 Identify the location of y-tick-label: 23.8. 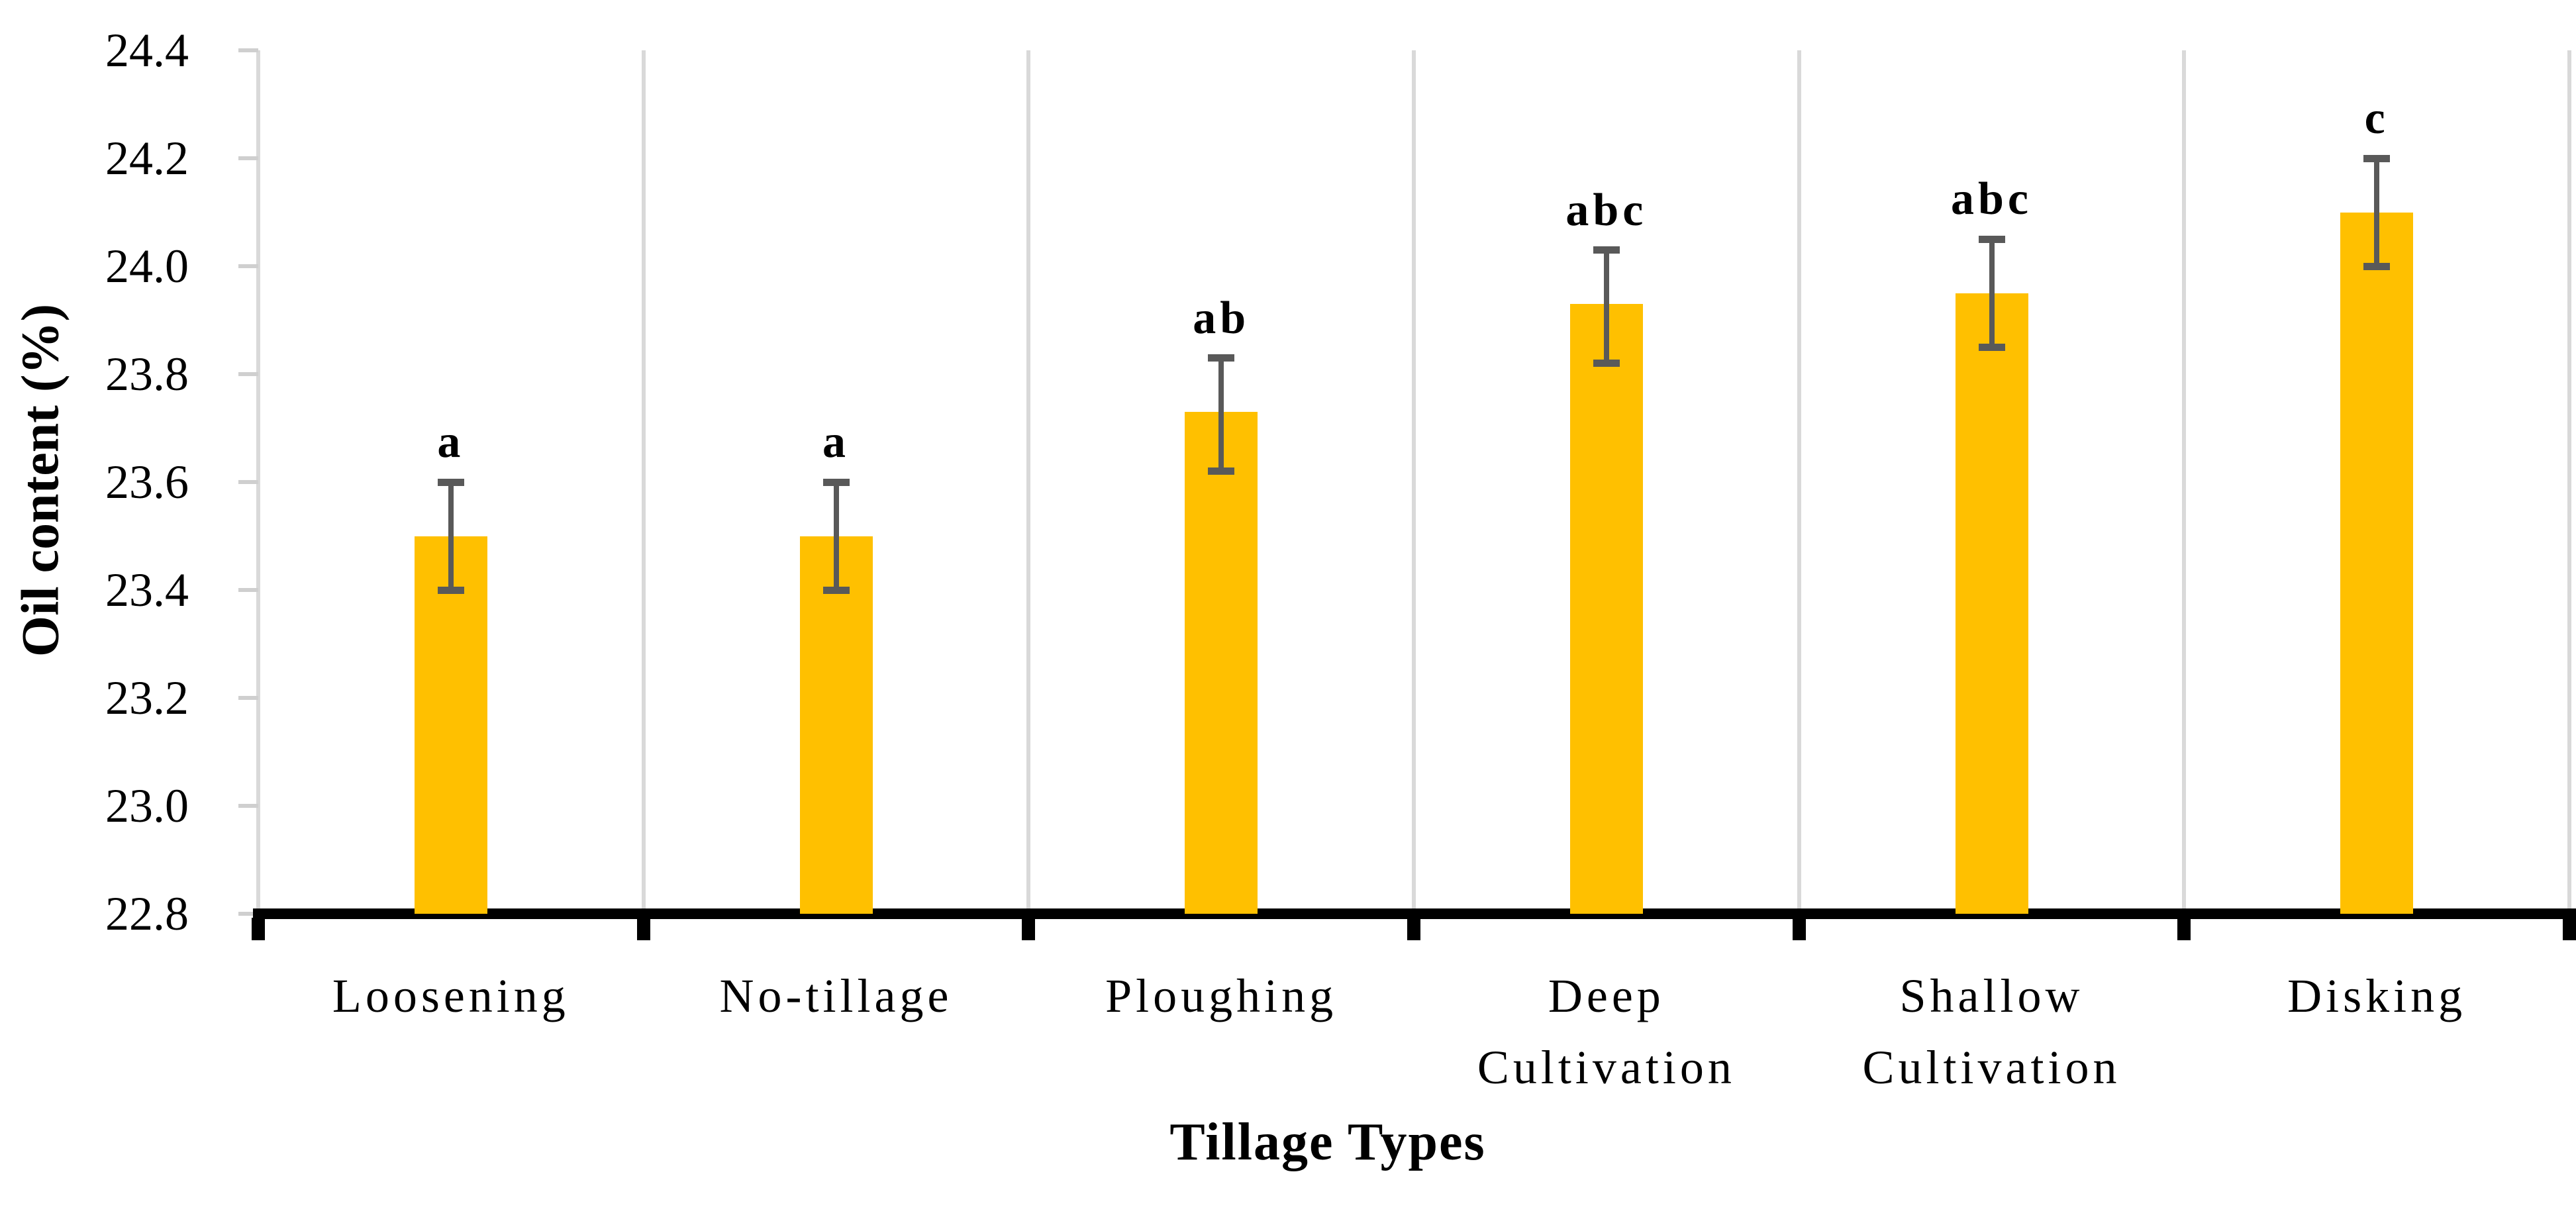
(147, 374).